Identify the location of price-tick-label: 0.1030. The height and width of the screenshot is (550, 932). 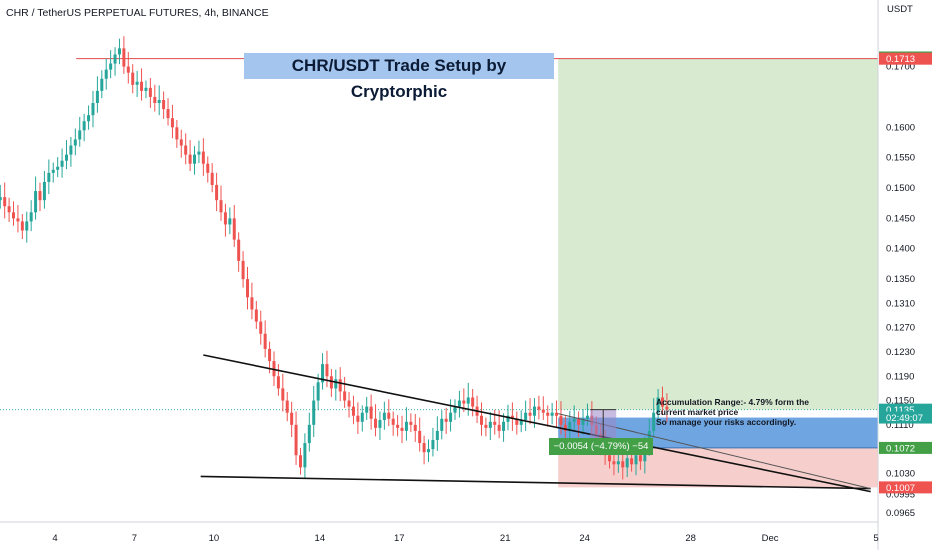
(900, 473).